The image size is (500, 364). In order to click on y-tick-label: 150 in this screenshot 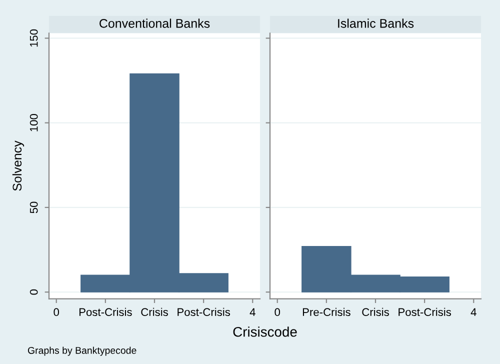, I will do `click(34, 38)`.